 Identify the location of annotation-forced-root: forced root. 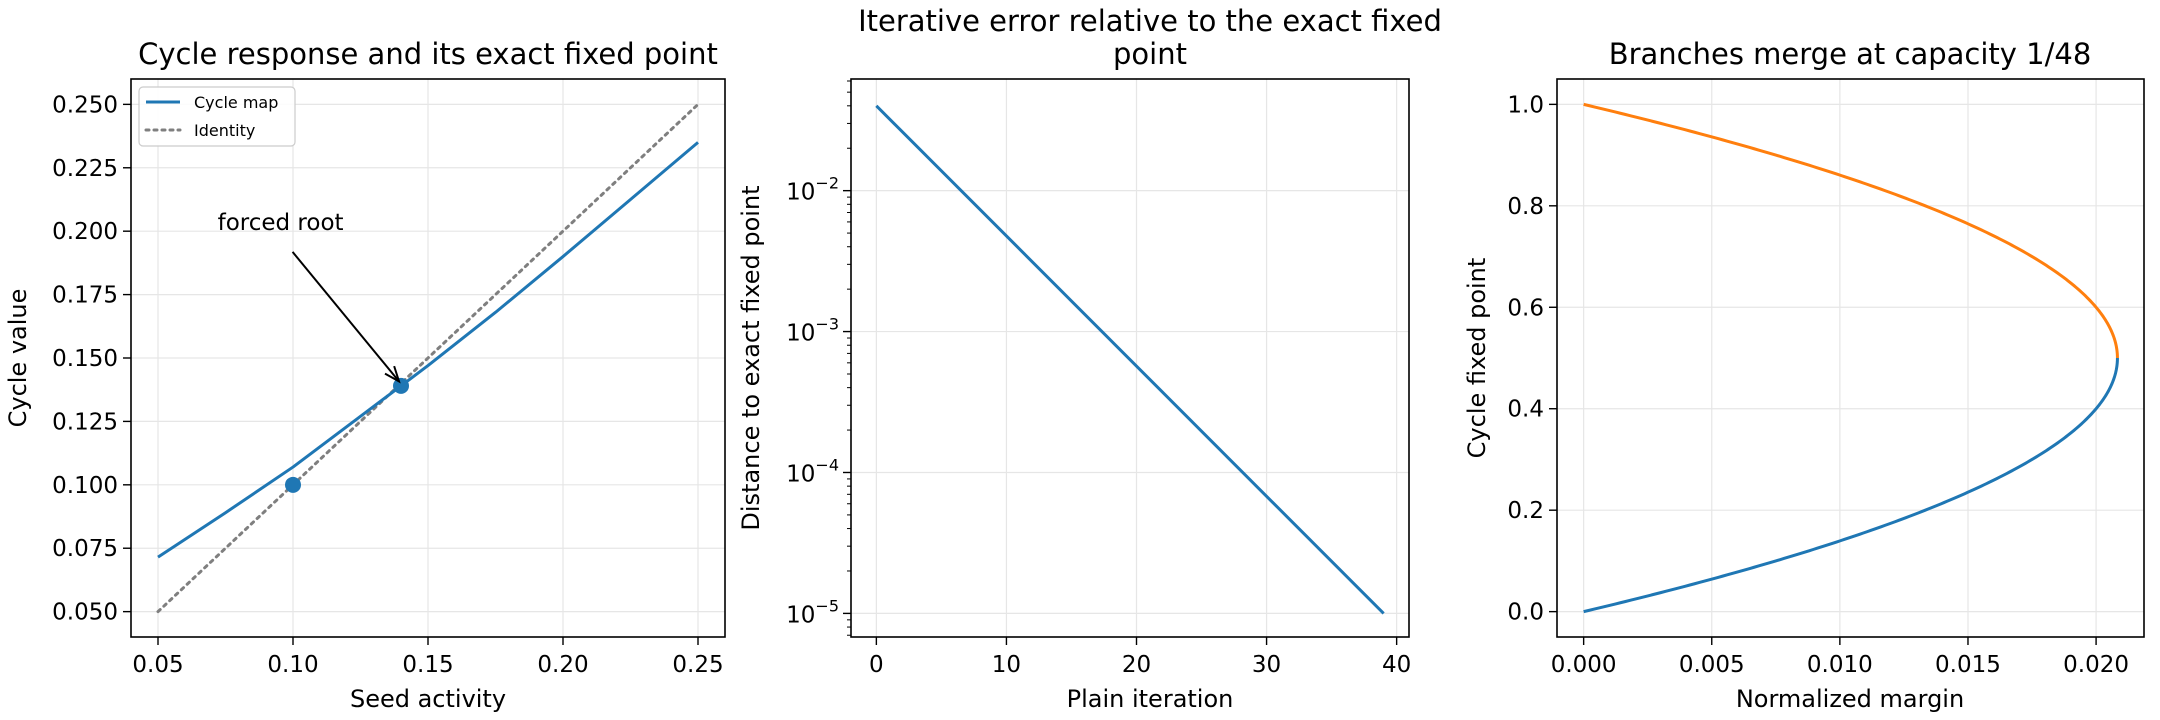
(281, 223).